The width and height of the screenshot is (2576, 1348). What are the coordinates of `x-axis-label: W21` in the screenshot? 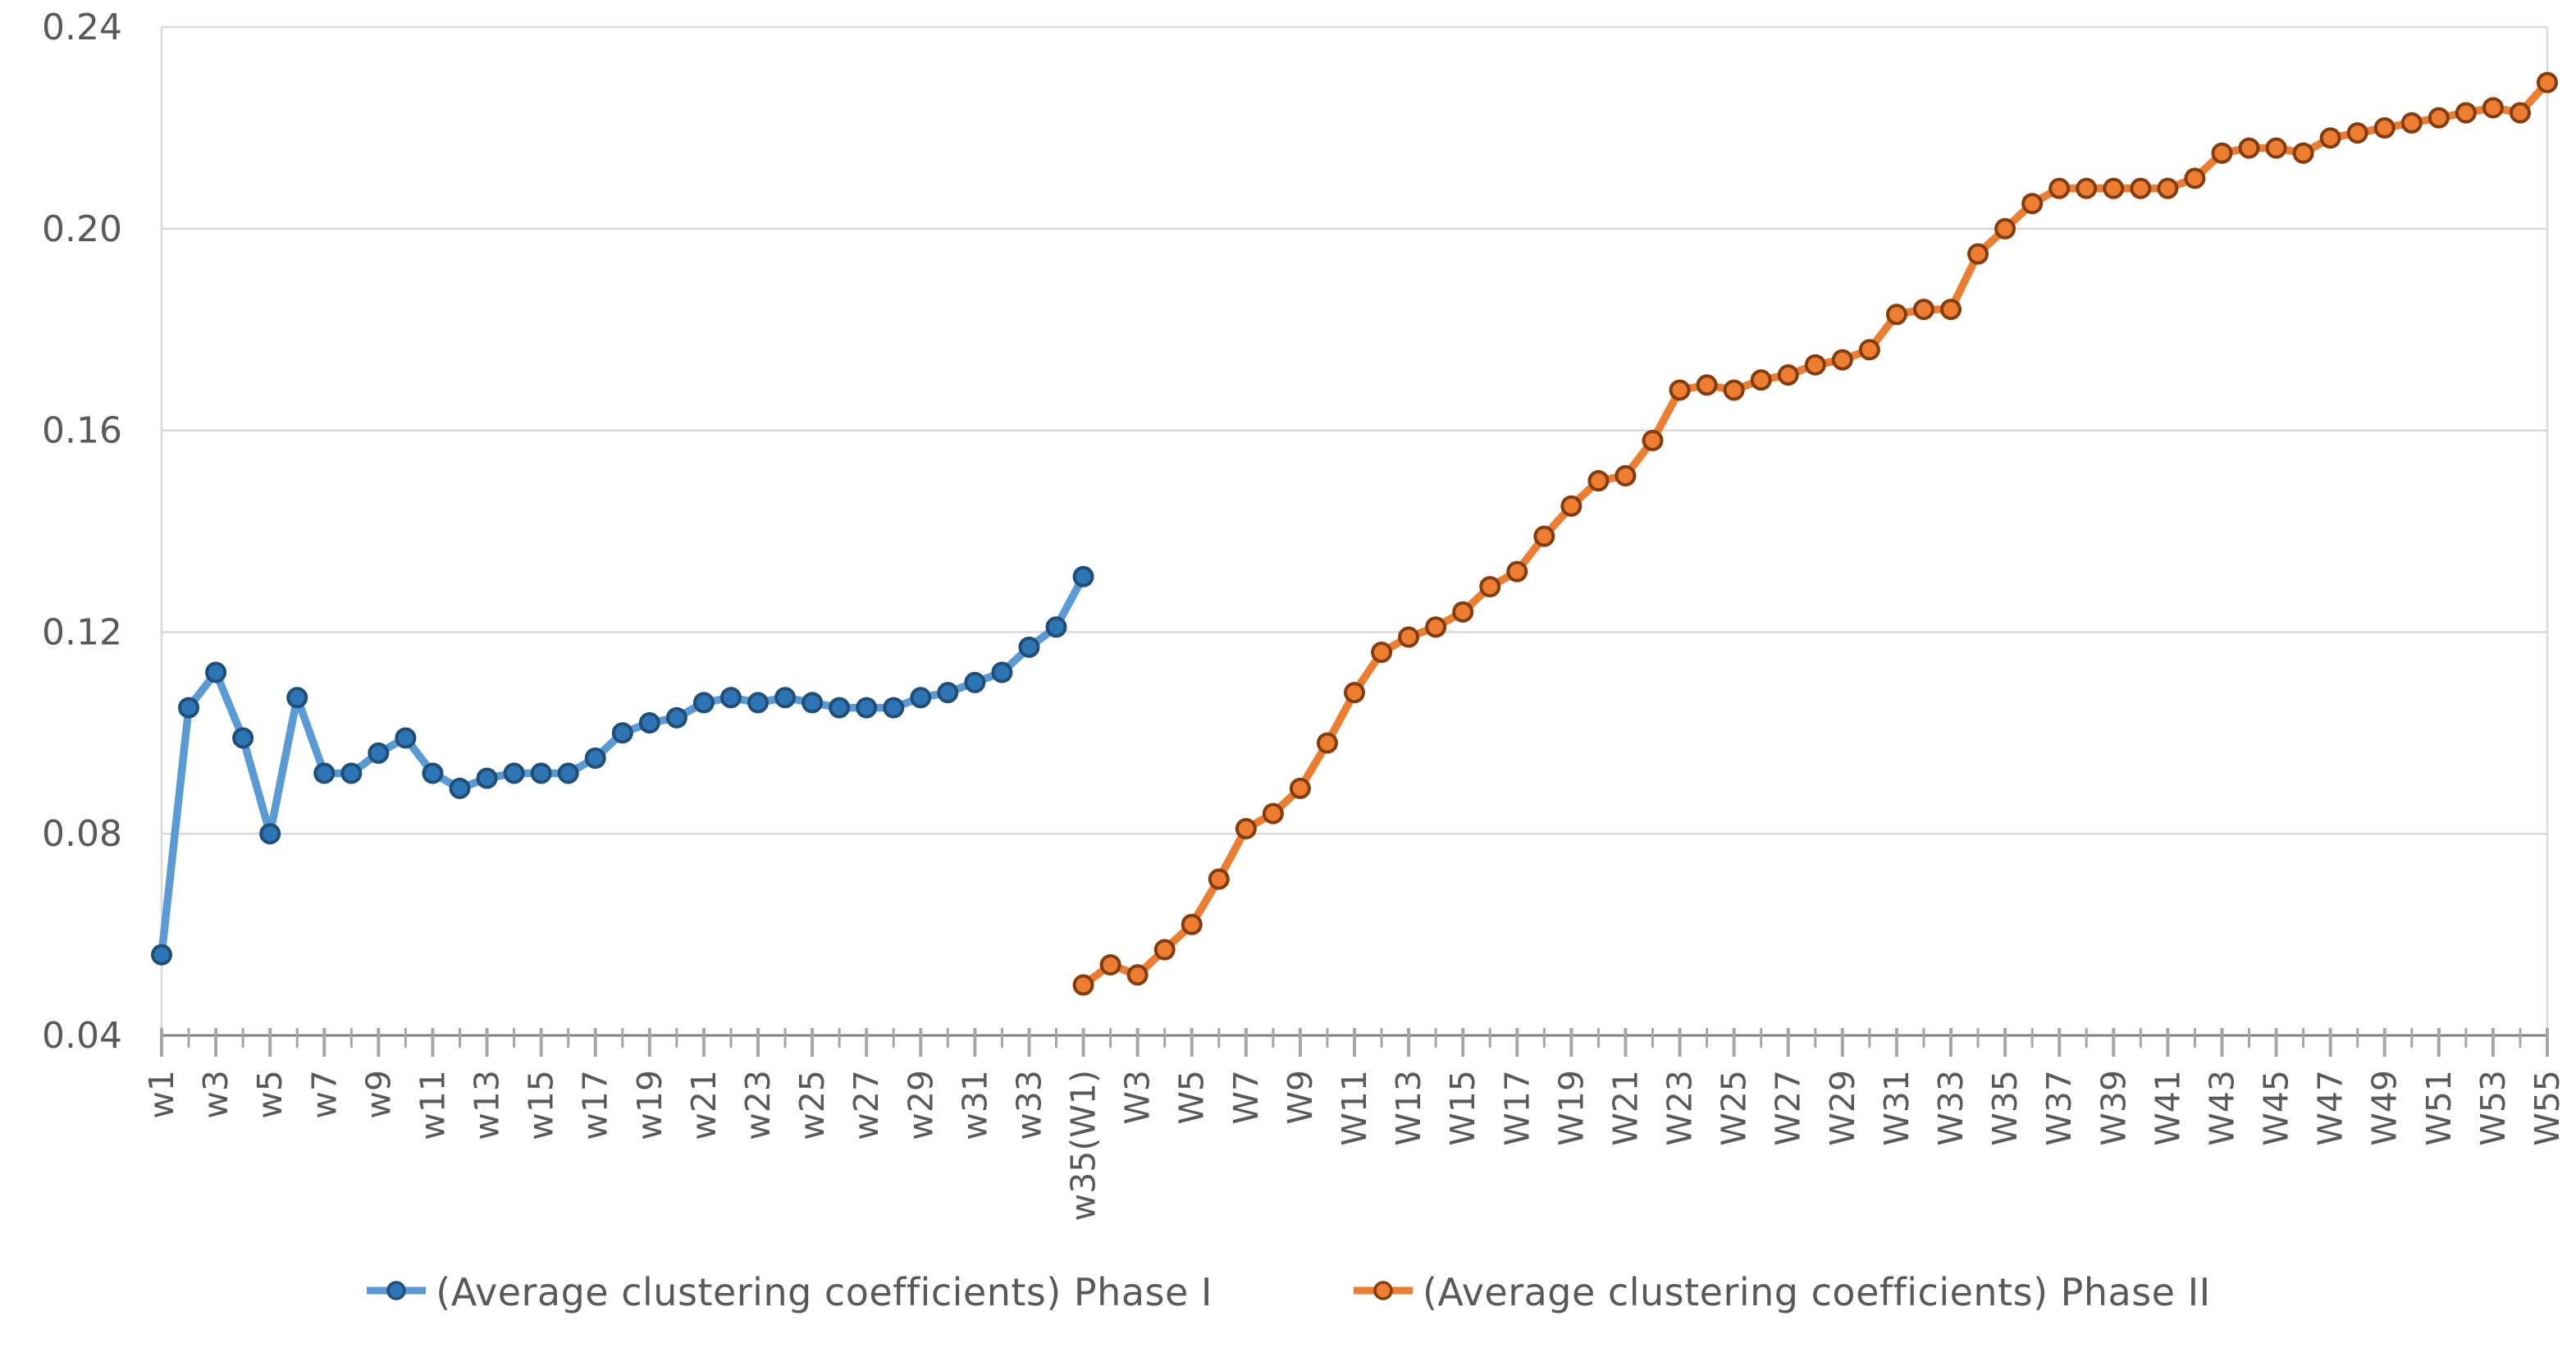 It's located at (1625, 1108).